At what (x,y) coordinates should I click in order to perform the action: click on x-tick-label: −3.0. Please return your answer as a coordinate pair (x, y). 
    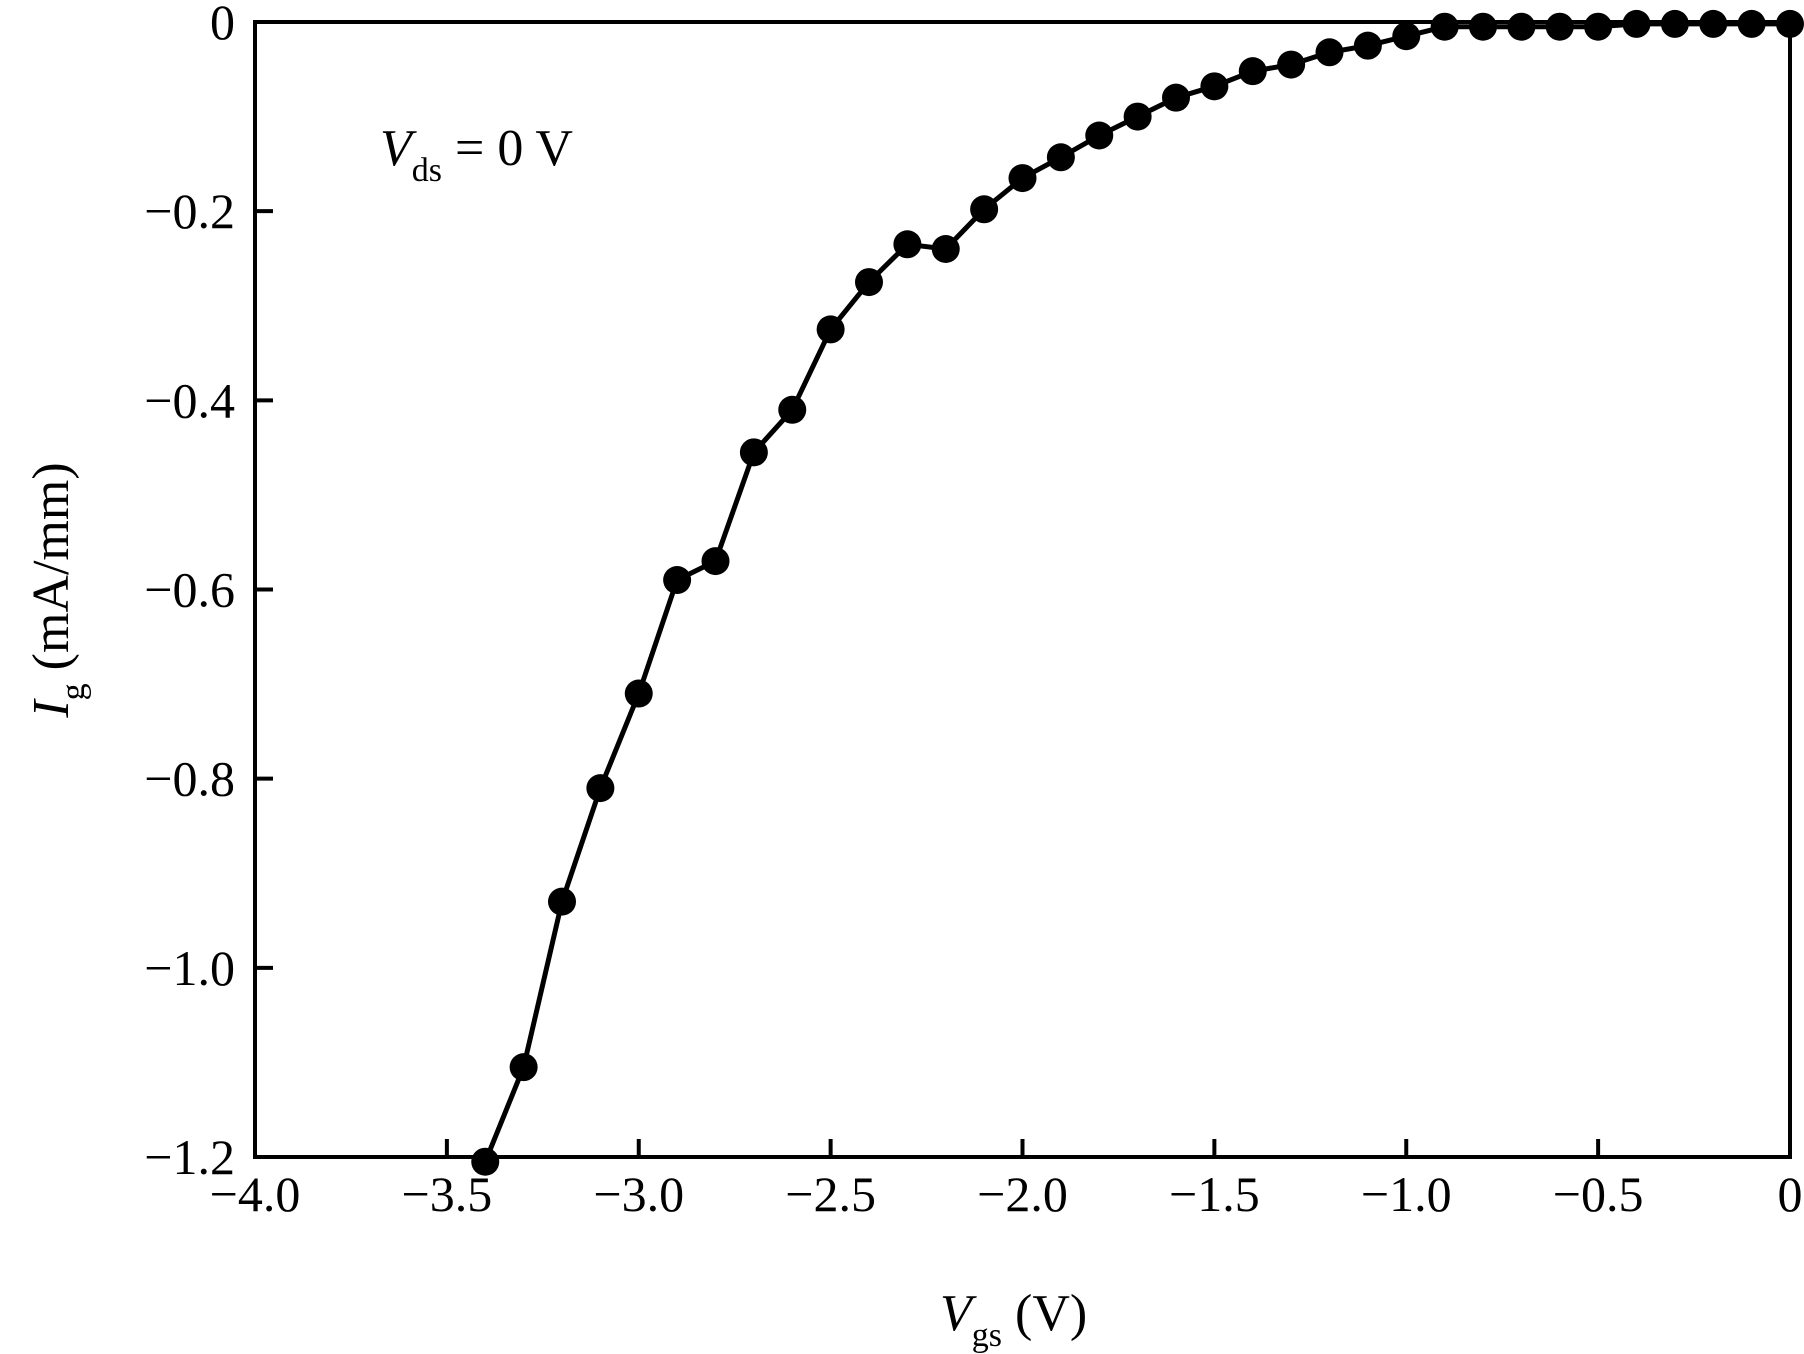
    Looking at the image, I should click on (638, 1194).